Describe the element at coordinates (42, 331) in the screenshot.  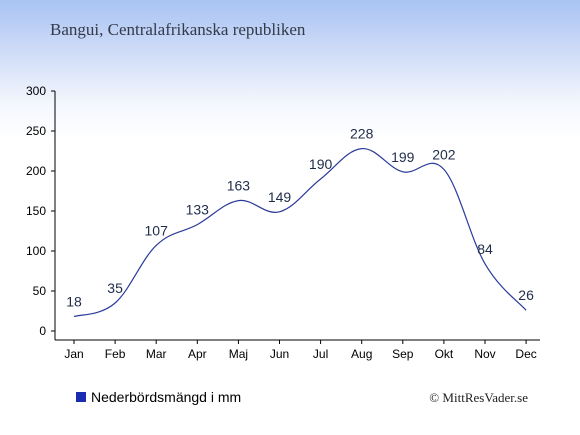
I see `y-tick-label: 0` at that location.